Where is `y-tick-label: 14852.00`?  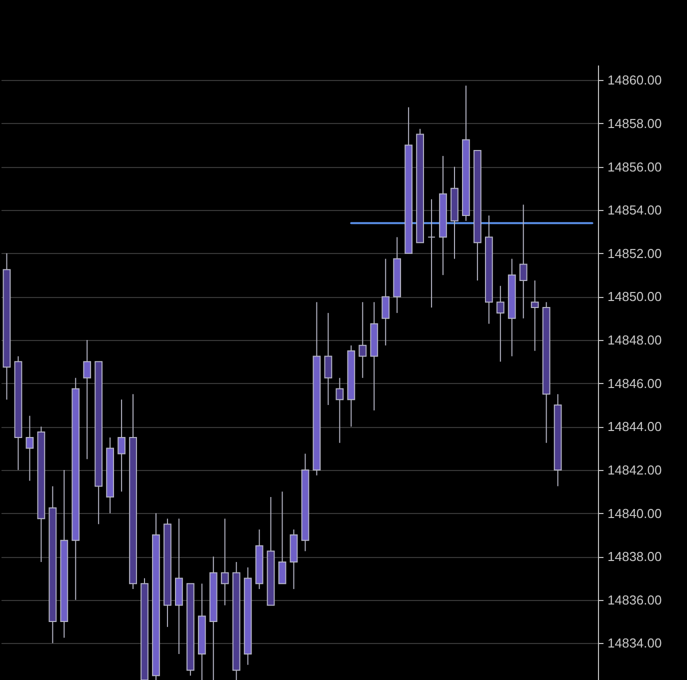
y-tick-label: 14852.00 is located at coordinates (635, 253).